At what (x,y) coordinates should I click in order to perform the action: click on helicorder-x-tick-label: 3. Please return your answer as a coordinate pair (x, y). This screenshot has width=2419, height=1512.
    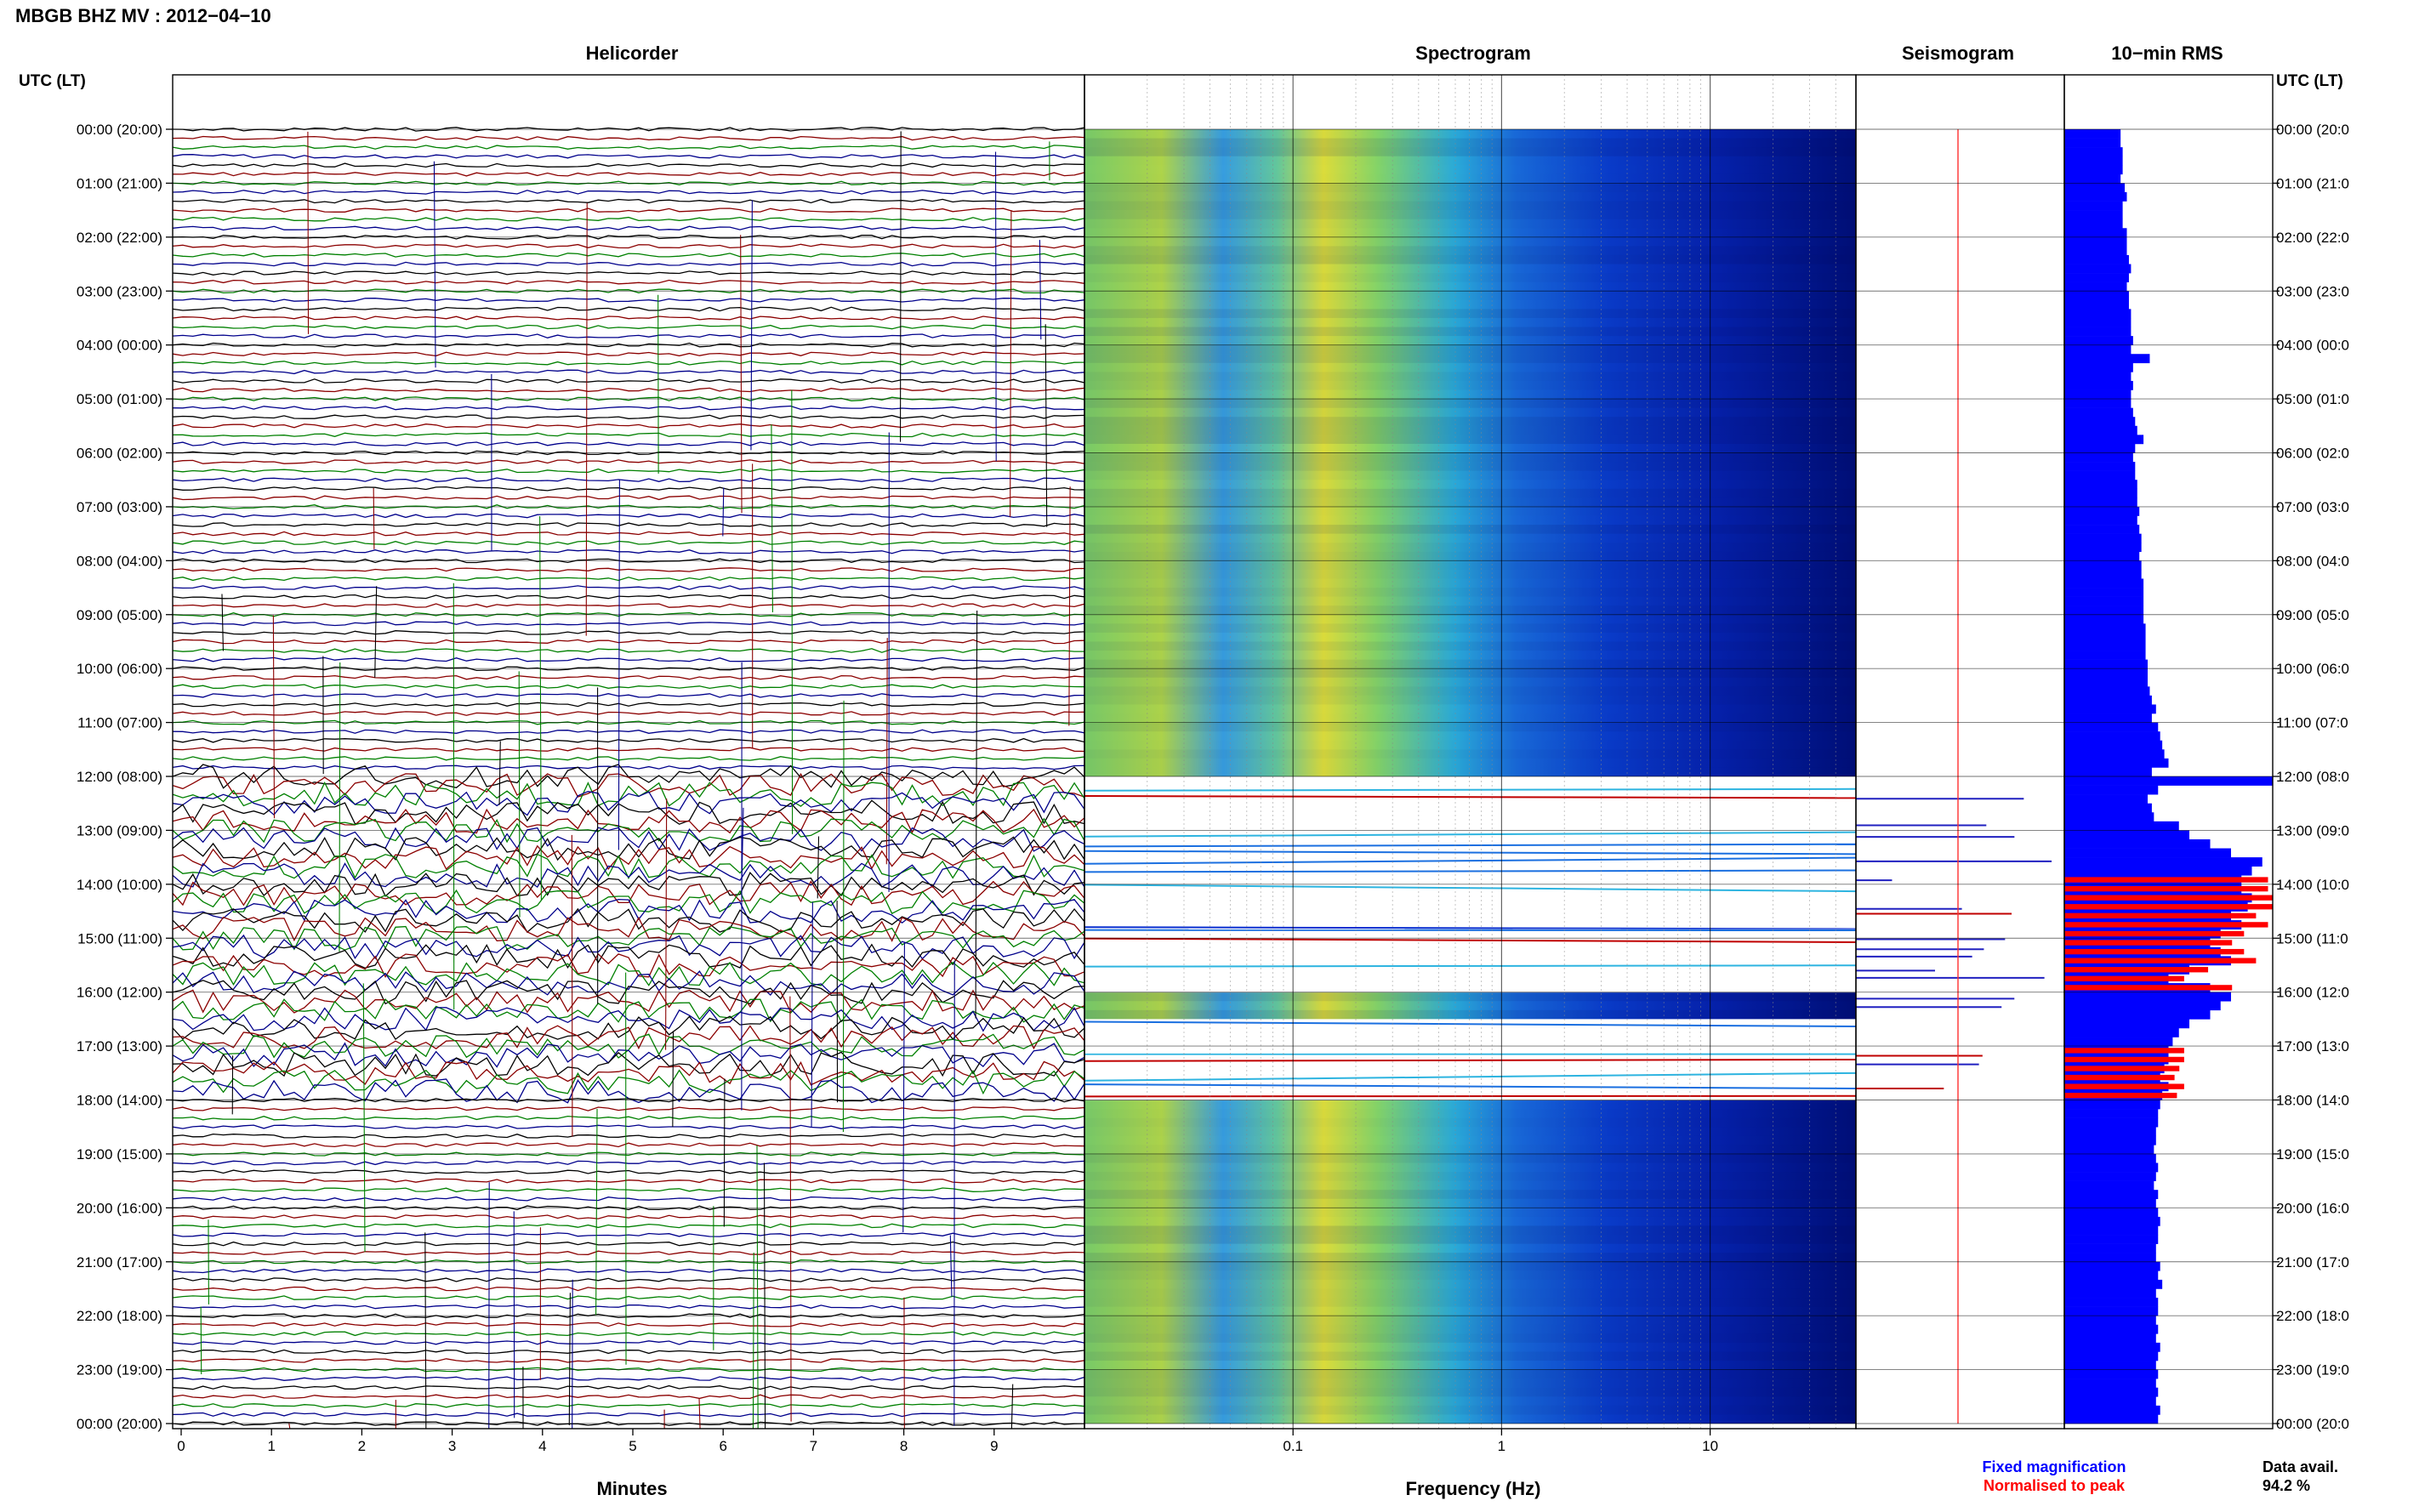
    Looking at the image, I should click on (452, 1446).